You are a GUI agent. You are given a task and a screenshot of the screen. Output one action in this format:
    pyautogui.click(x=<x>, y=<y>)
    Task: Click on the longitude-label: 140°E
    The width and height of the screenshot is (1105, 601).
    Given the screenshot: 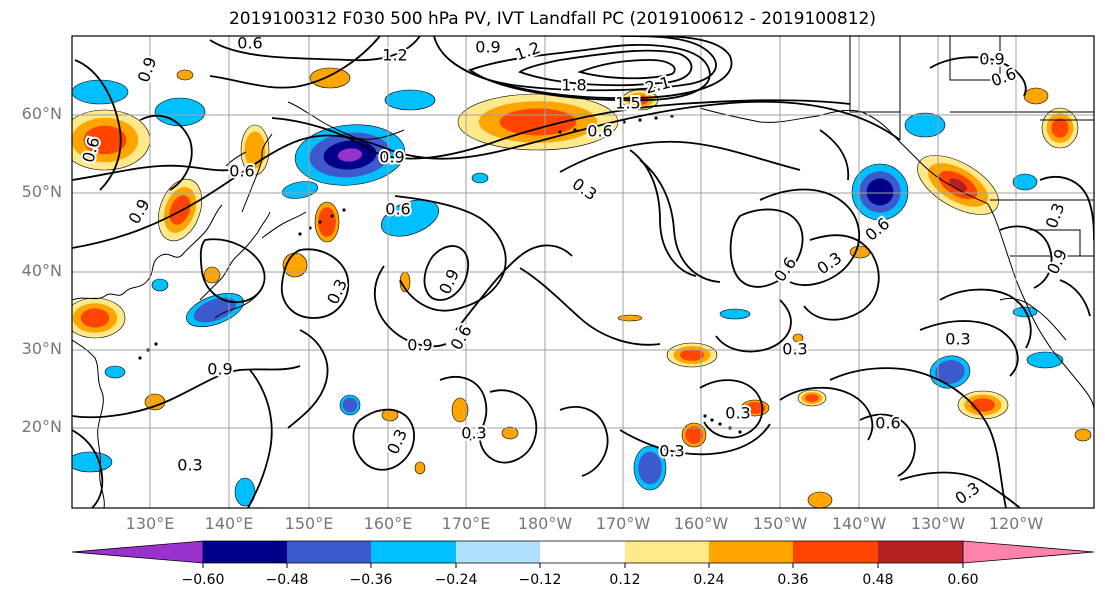 What is the action you would take?
    pyautogui.click(x=229, y=523)
    